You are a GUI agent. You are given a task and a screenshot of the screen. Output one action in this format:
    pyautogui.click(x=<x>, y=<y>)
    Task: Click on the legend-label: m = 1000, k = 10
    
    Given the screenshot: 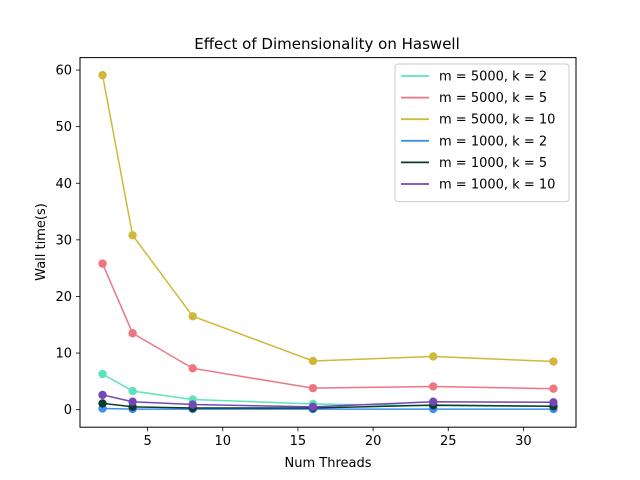 What is the action you would take?
    pyautogui.click(x=497, y=185)
    